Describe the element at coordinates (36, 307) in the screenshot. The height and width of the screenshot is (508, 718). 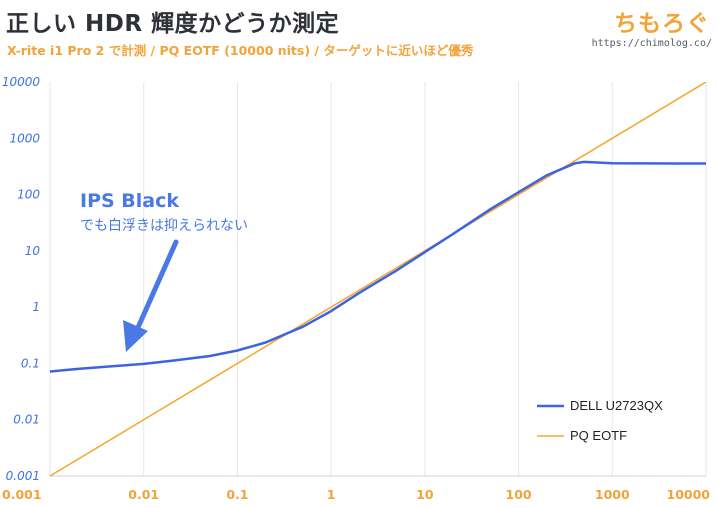
I see `y-tick-label-3: 1` at that location.